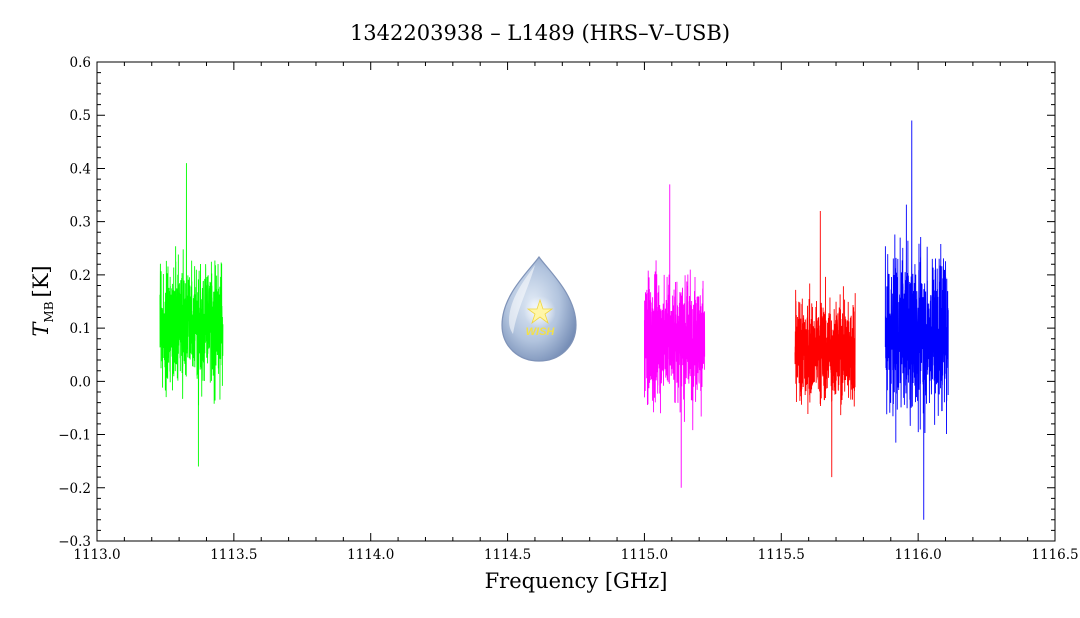 The height and width of the screenshot is (618, 1080). What do you see at coordinates (541, 332) in the screenshot?
I see `wish-logo-text: WISH` at bounding box center [541, 332].